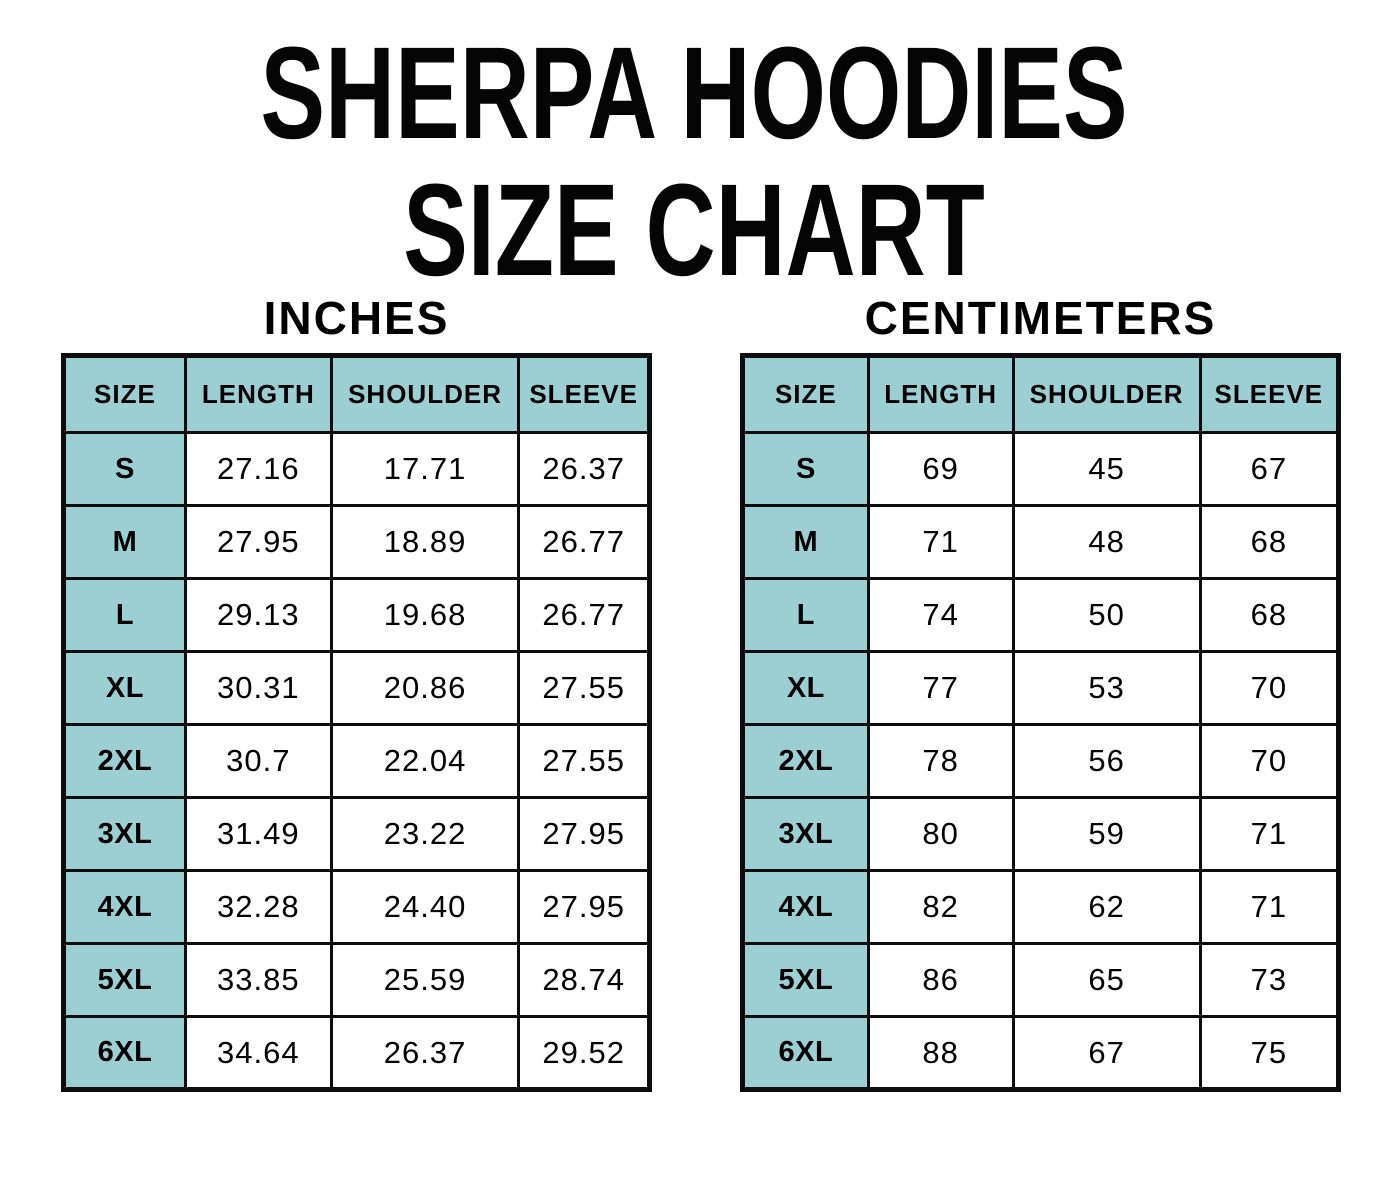  Describe the element at coordinates (1106, 615) in the screenshot. I see `value-cell: 50` at that location.